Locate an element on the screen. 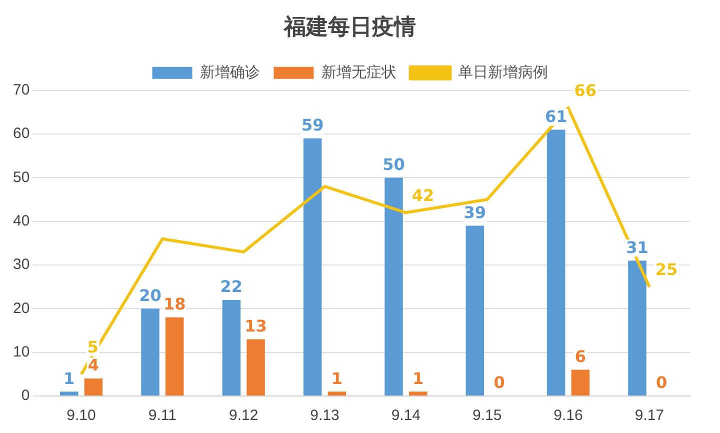  y-tick-label: 10 is located at coordinates (21, 351).